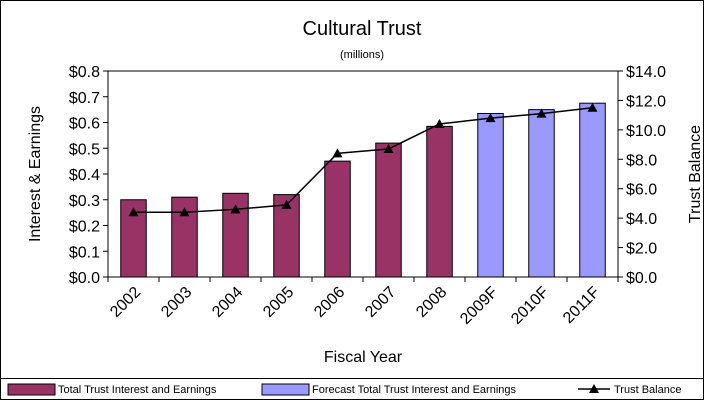 The image size is (704, 400). I want to click on trust-balance-marker-2004, so click(235, 209).